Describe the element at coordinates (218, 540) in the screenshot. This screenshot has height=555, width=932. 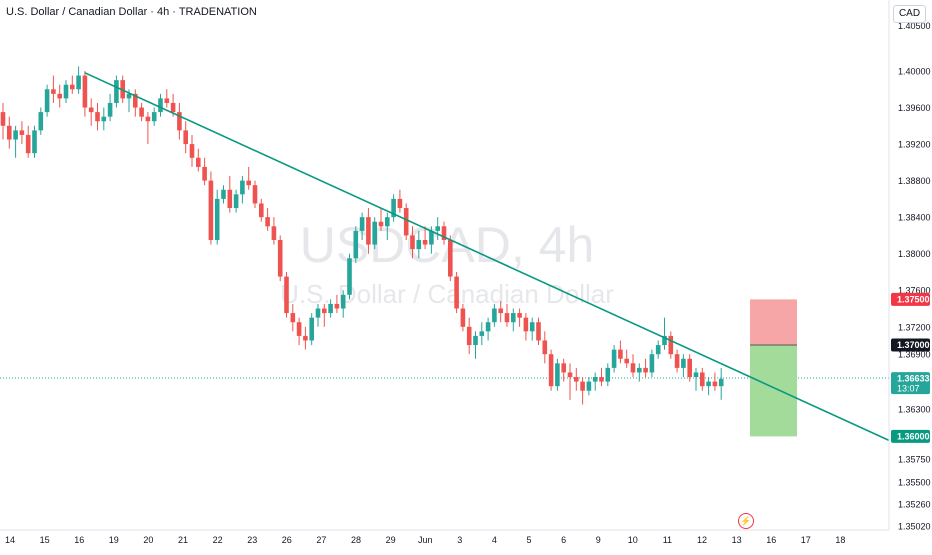
I see `time-tick-label: 22` at that location.